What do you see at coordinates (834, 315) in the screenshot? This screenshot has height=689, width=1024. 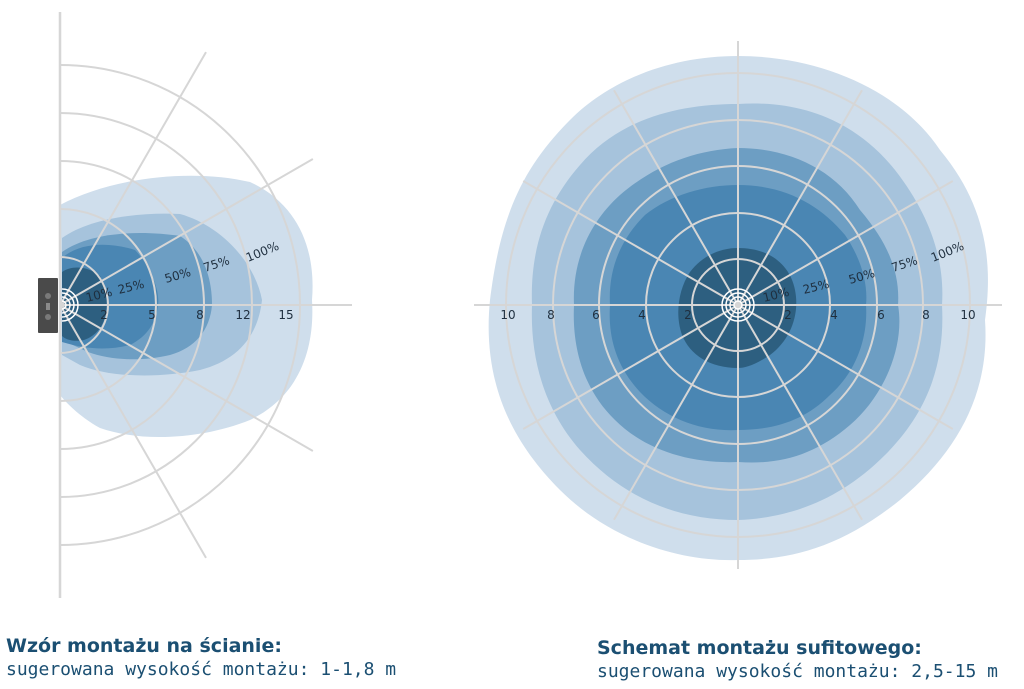 I see `ceiling-dist-right-4: 4` at bounding box center [834, 315].